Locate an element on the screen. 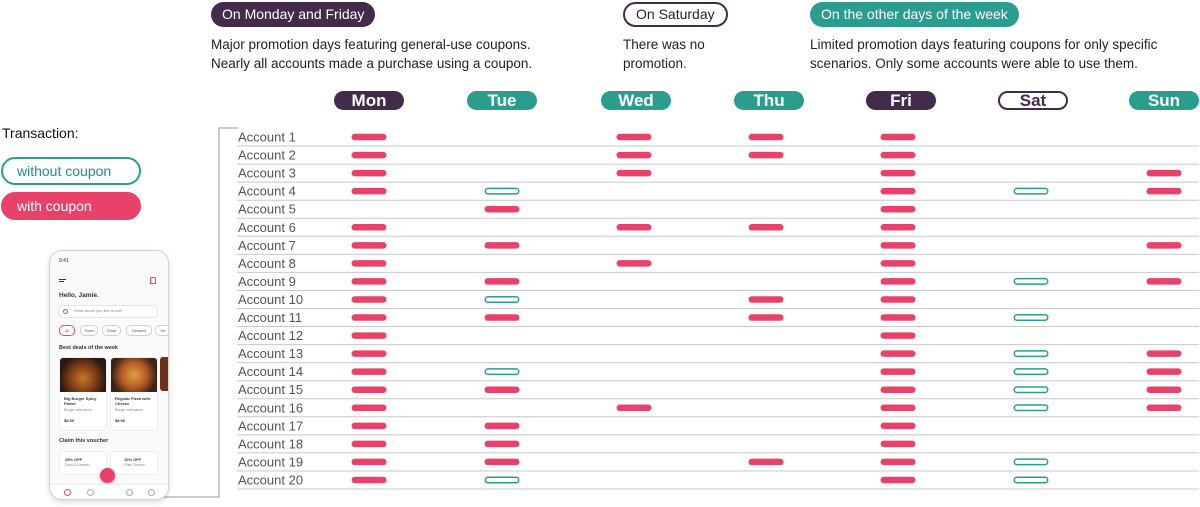  day-header-mon: Mon is located at coordinates (369, 100).